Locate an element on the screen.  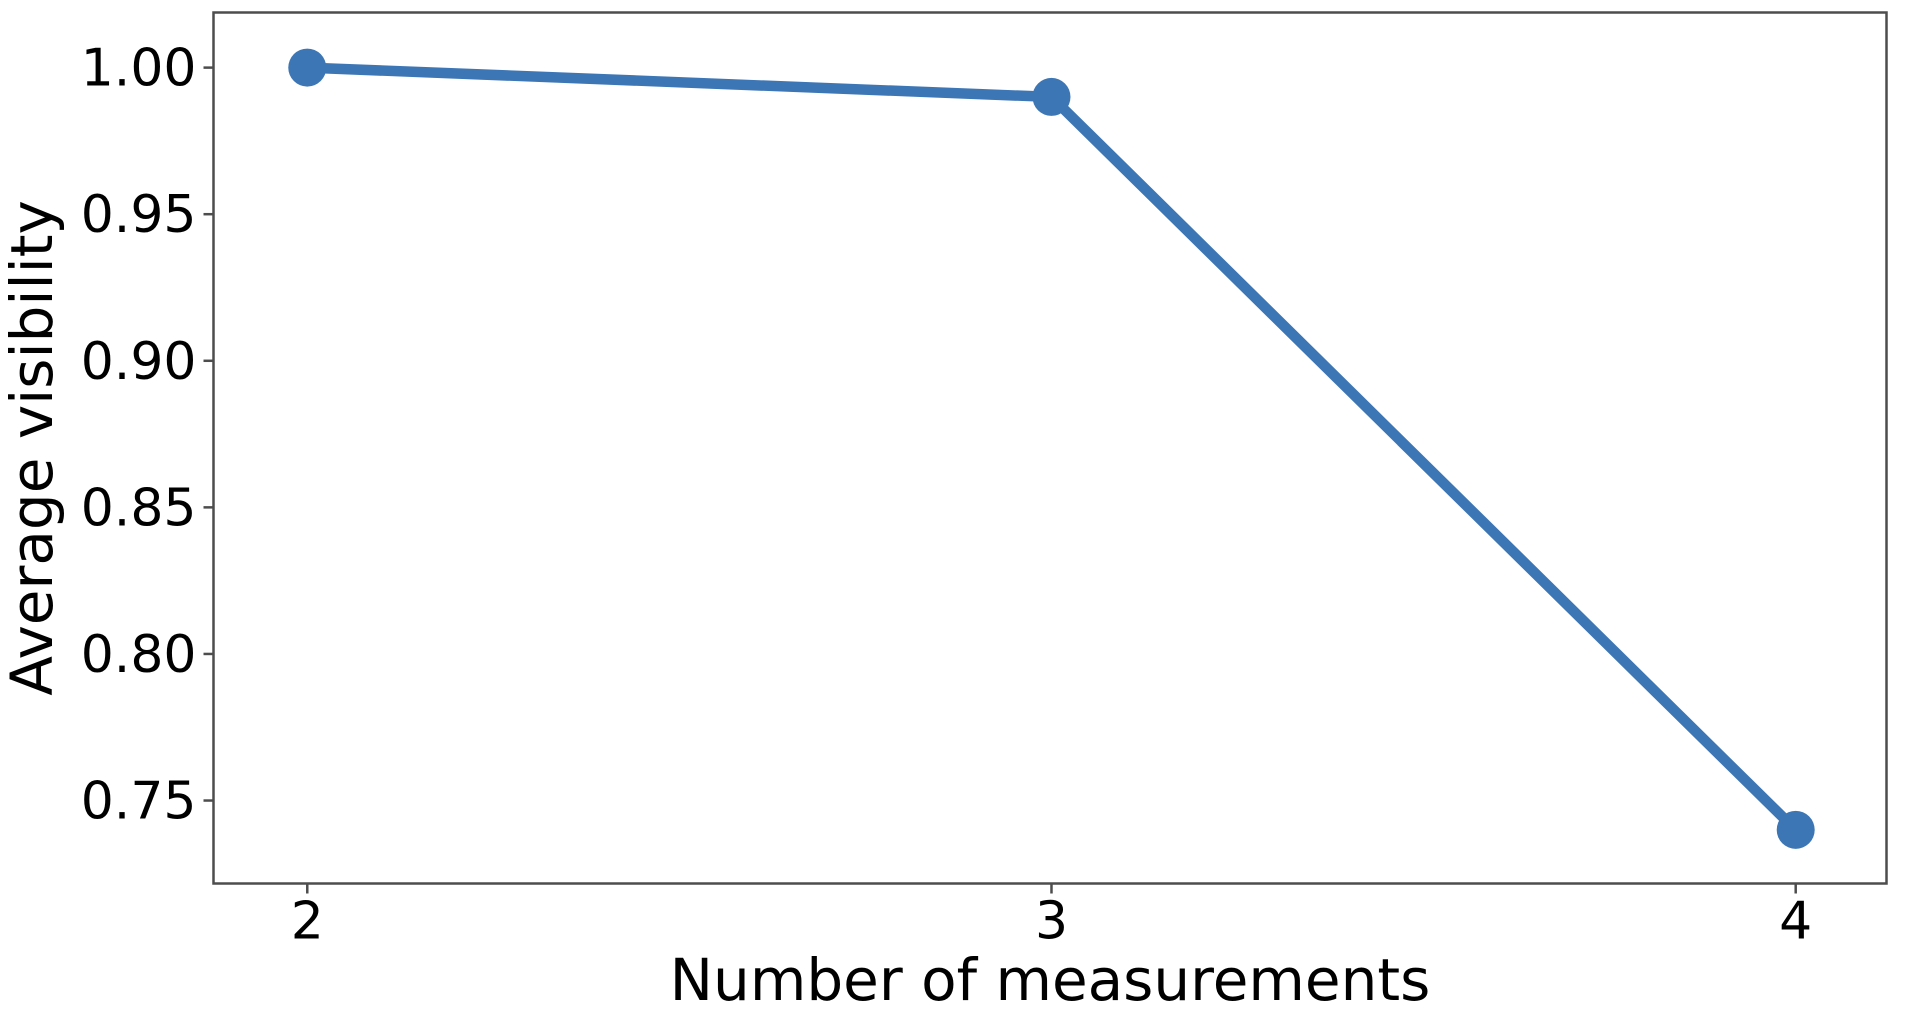
y-tick-label: 0.90 is located at coordinates (139, 362).